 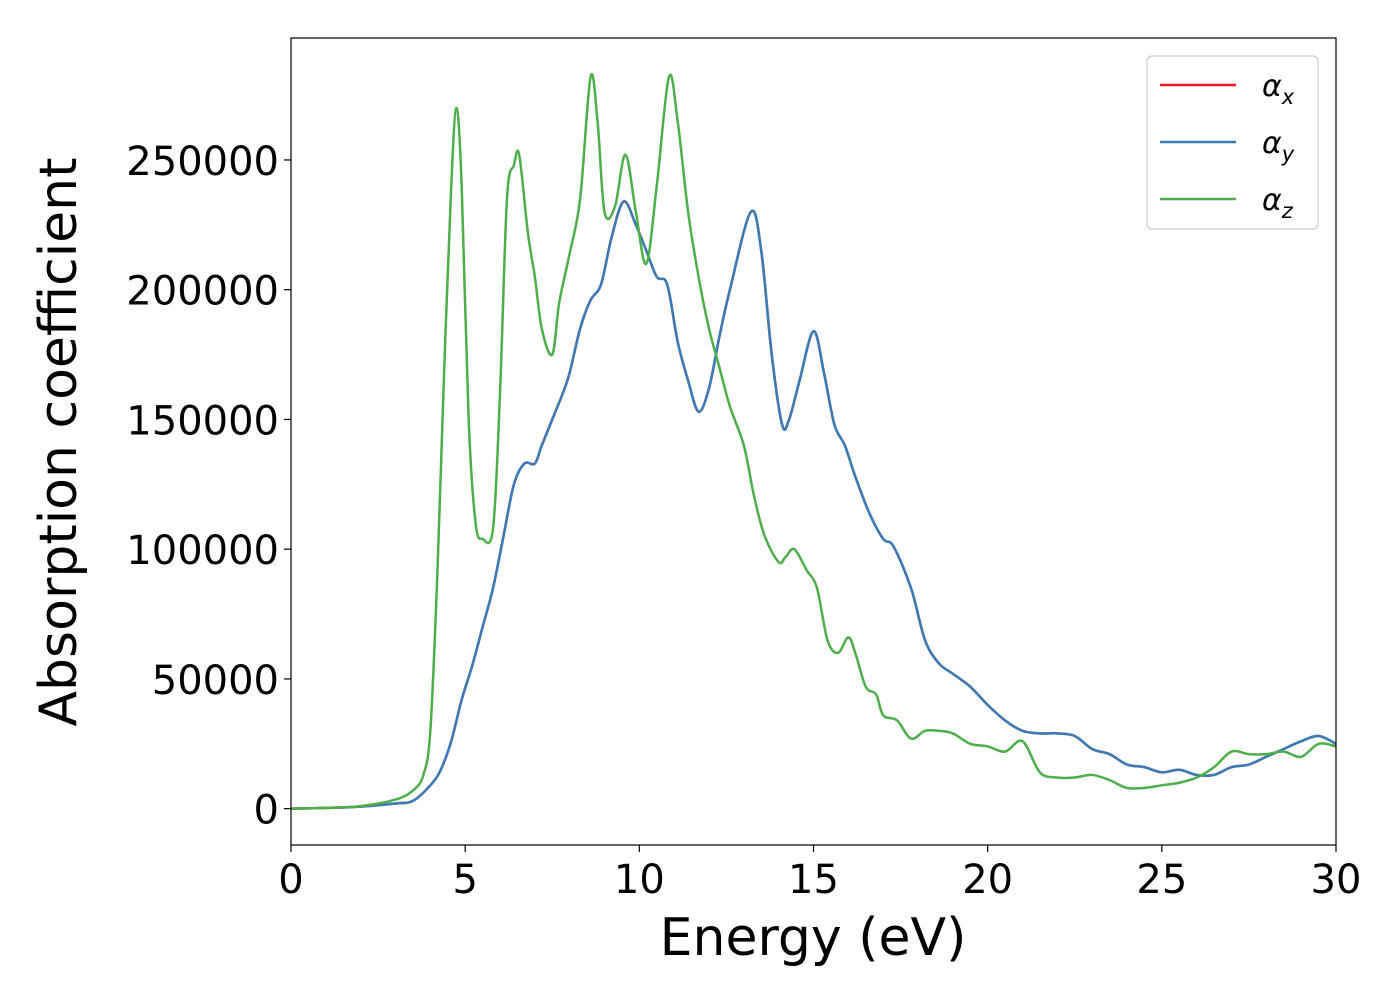 What do you see at coordinates (813, 880) in the screenshot?
I see `x-tick-label: 15` at bounding box center [813, 880].